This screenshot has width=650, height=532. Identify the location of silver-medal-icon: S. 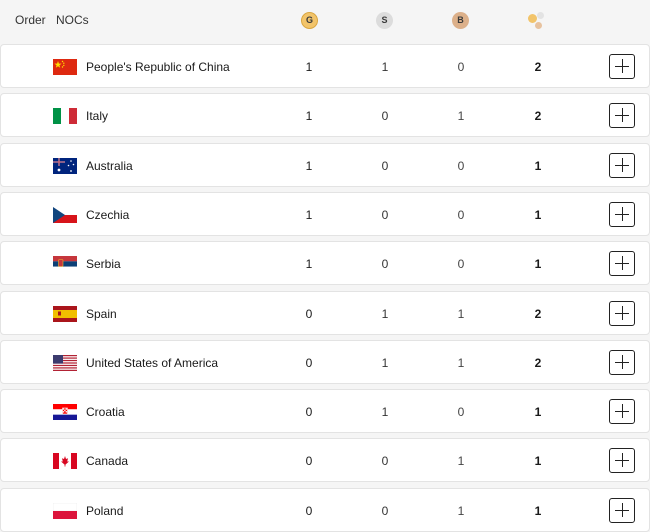
(384, 20).